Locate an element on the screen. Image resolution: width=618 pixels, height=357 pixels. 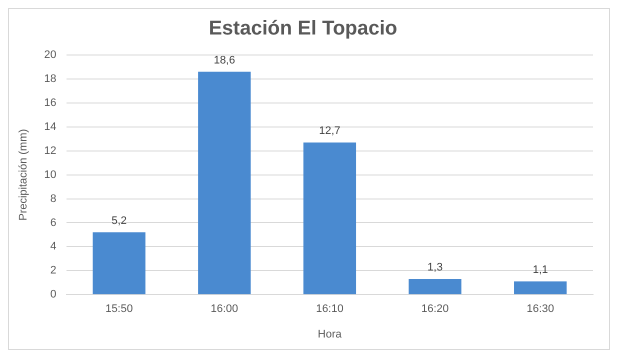
x-axis-title: Hora is located at coordinates (330, 334).